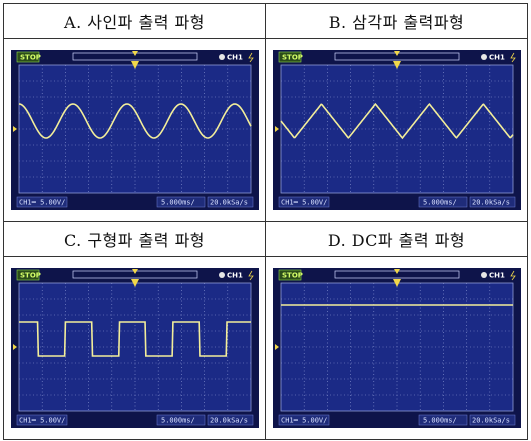 The width and height of the screenshot is (531, 441). Describe the element at coordinates (134, 21) in the screenshot. I see `caption-sine: A. 사인파 출력 파형` at that location.